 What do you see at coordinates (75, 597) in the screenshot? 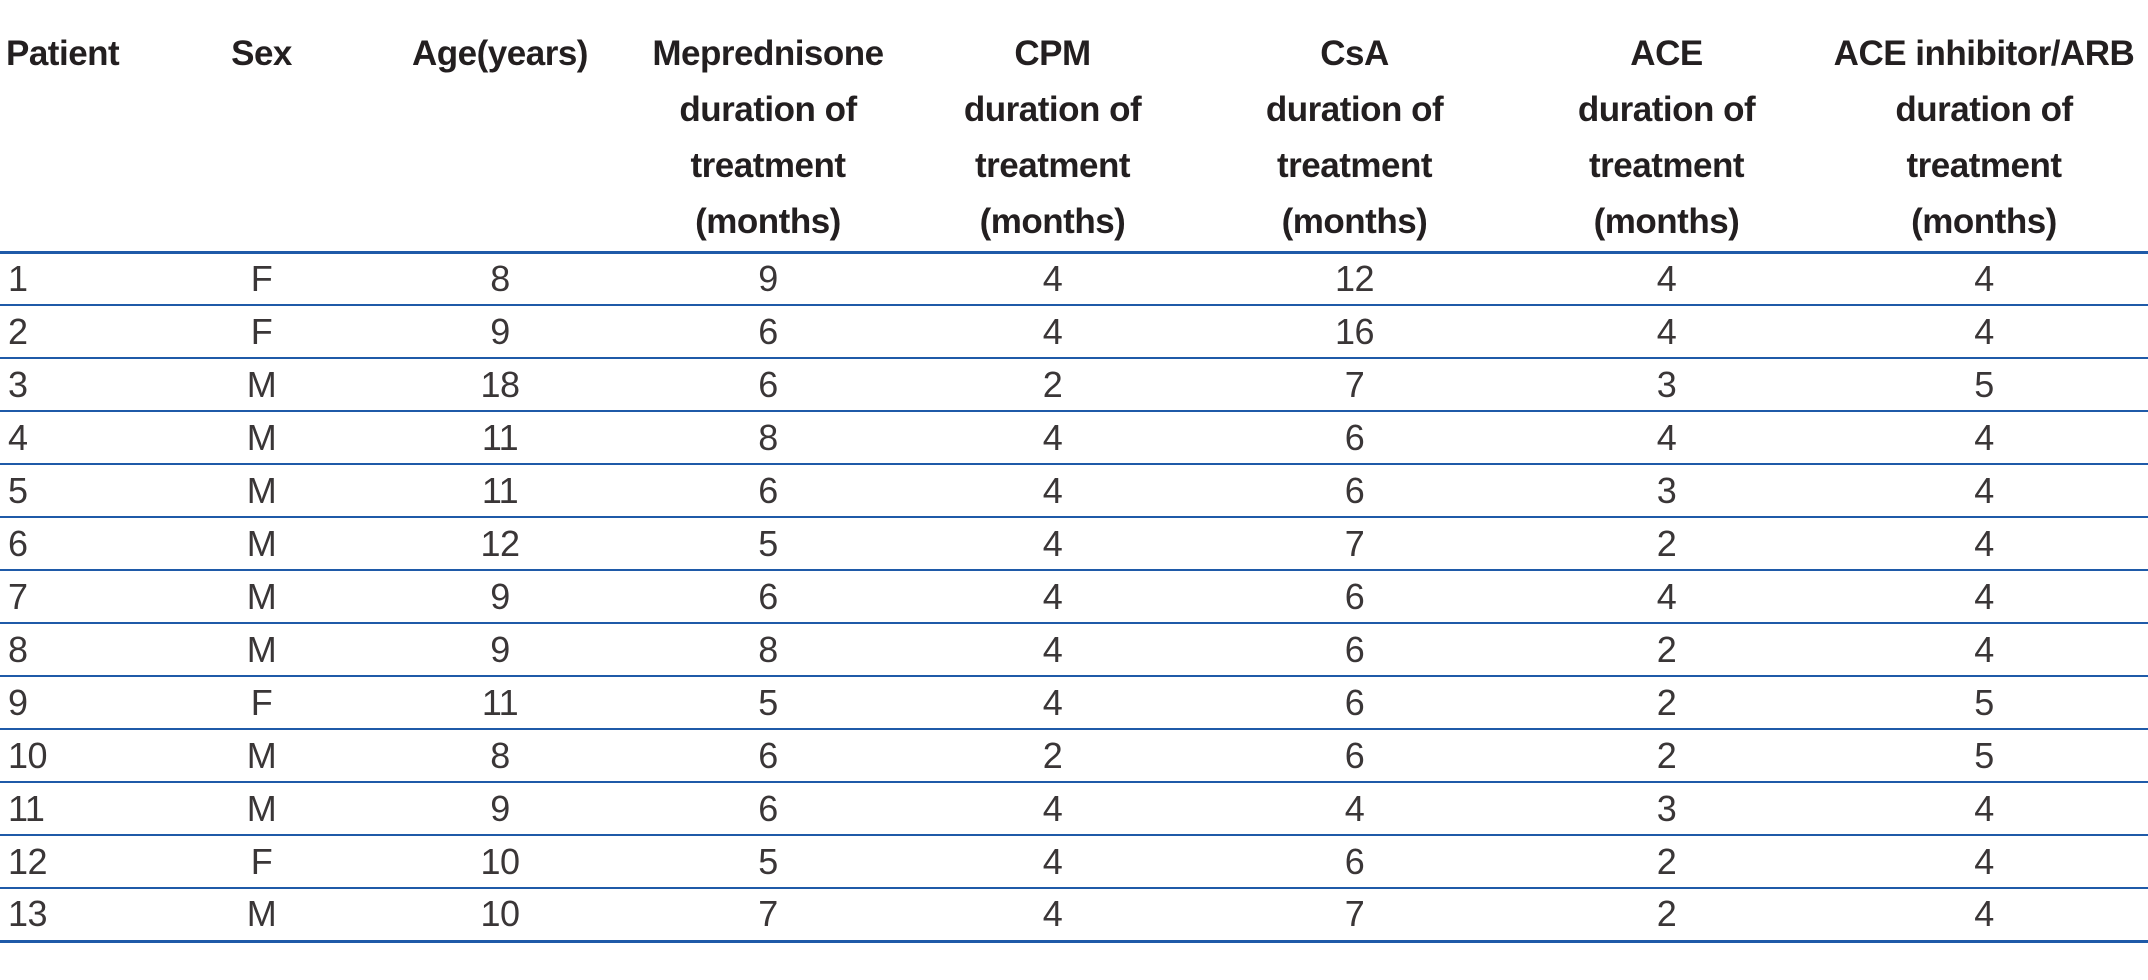
I see `cell-patient: 7` at bounding box center [75, 597].